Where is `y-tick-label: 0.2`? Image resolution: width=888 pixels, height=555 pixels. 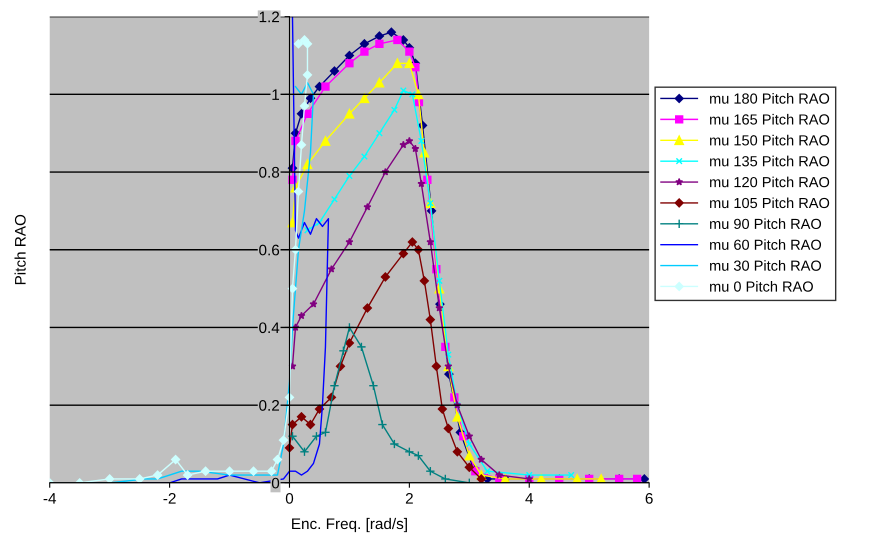
y-tick-label: 0.2 is located at coordinates (269, 405).